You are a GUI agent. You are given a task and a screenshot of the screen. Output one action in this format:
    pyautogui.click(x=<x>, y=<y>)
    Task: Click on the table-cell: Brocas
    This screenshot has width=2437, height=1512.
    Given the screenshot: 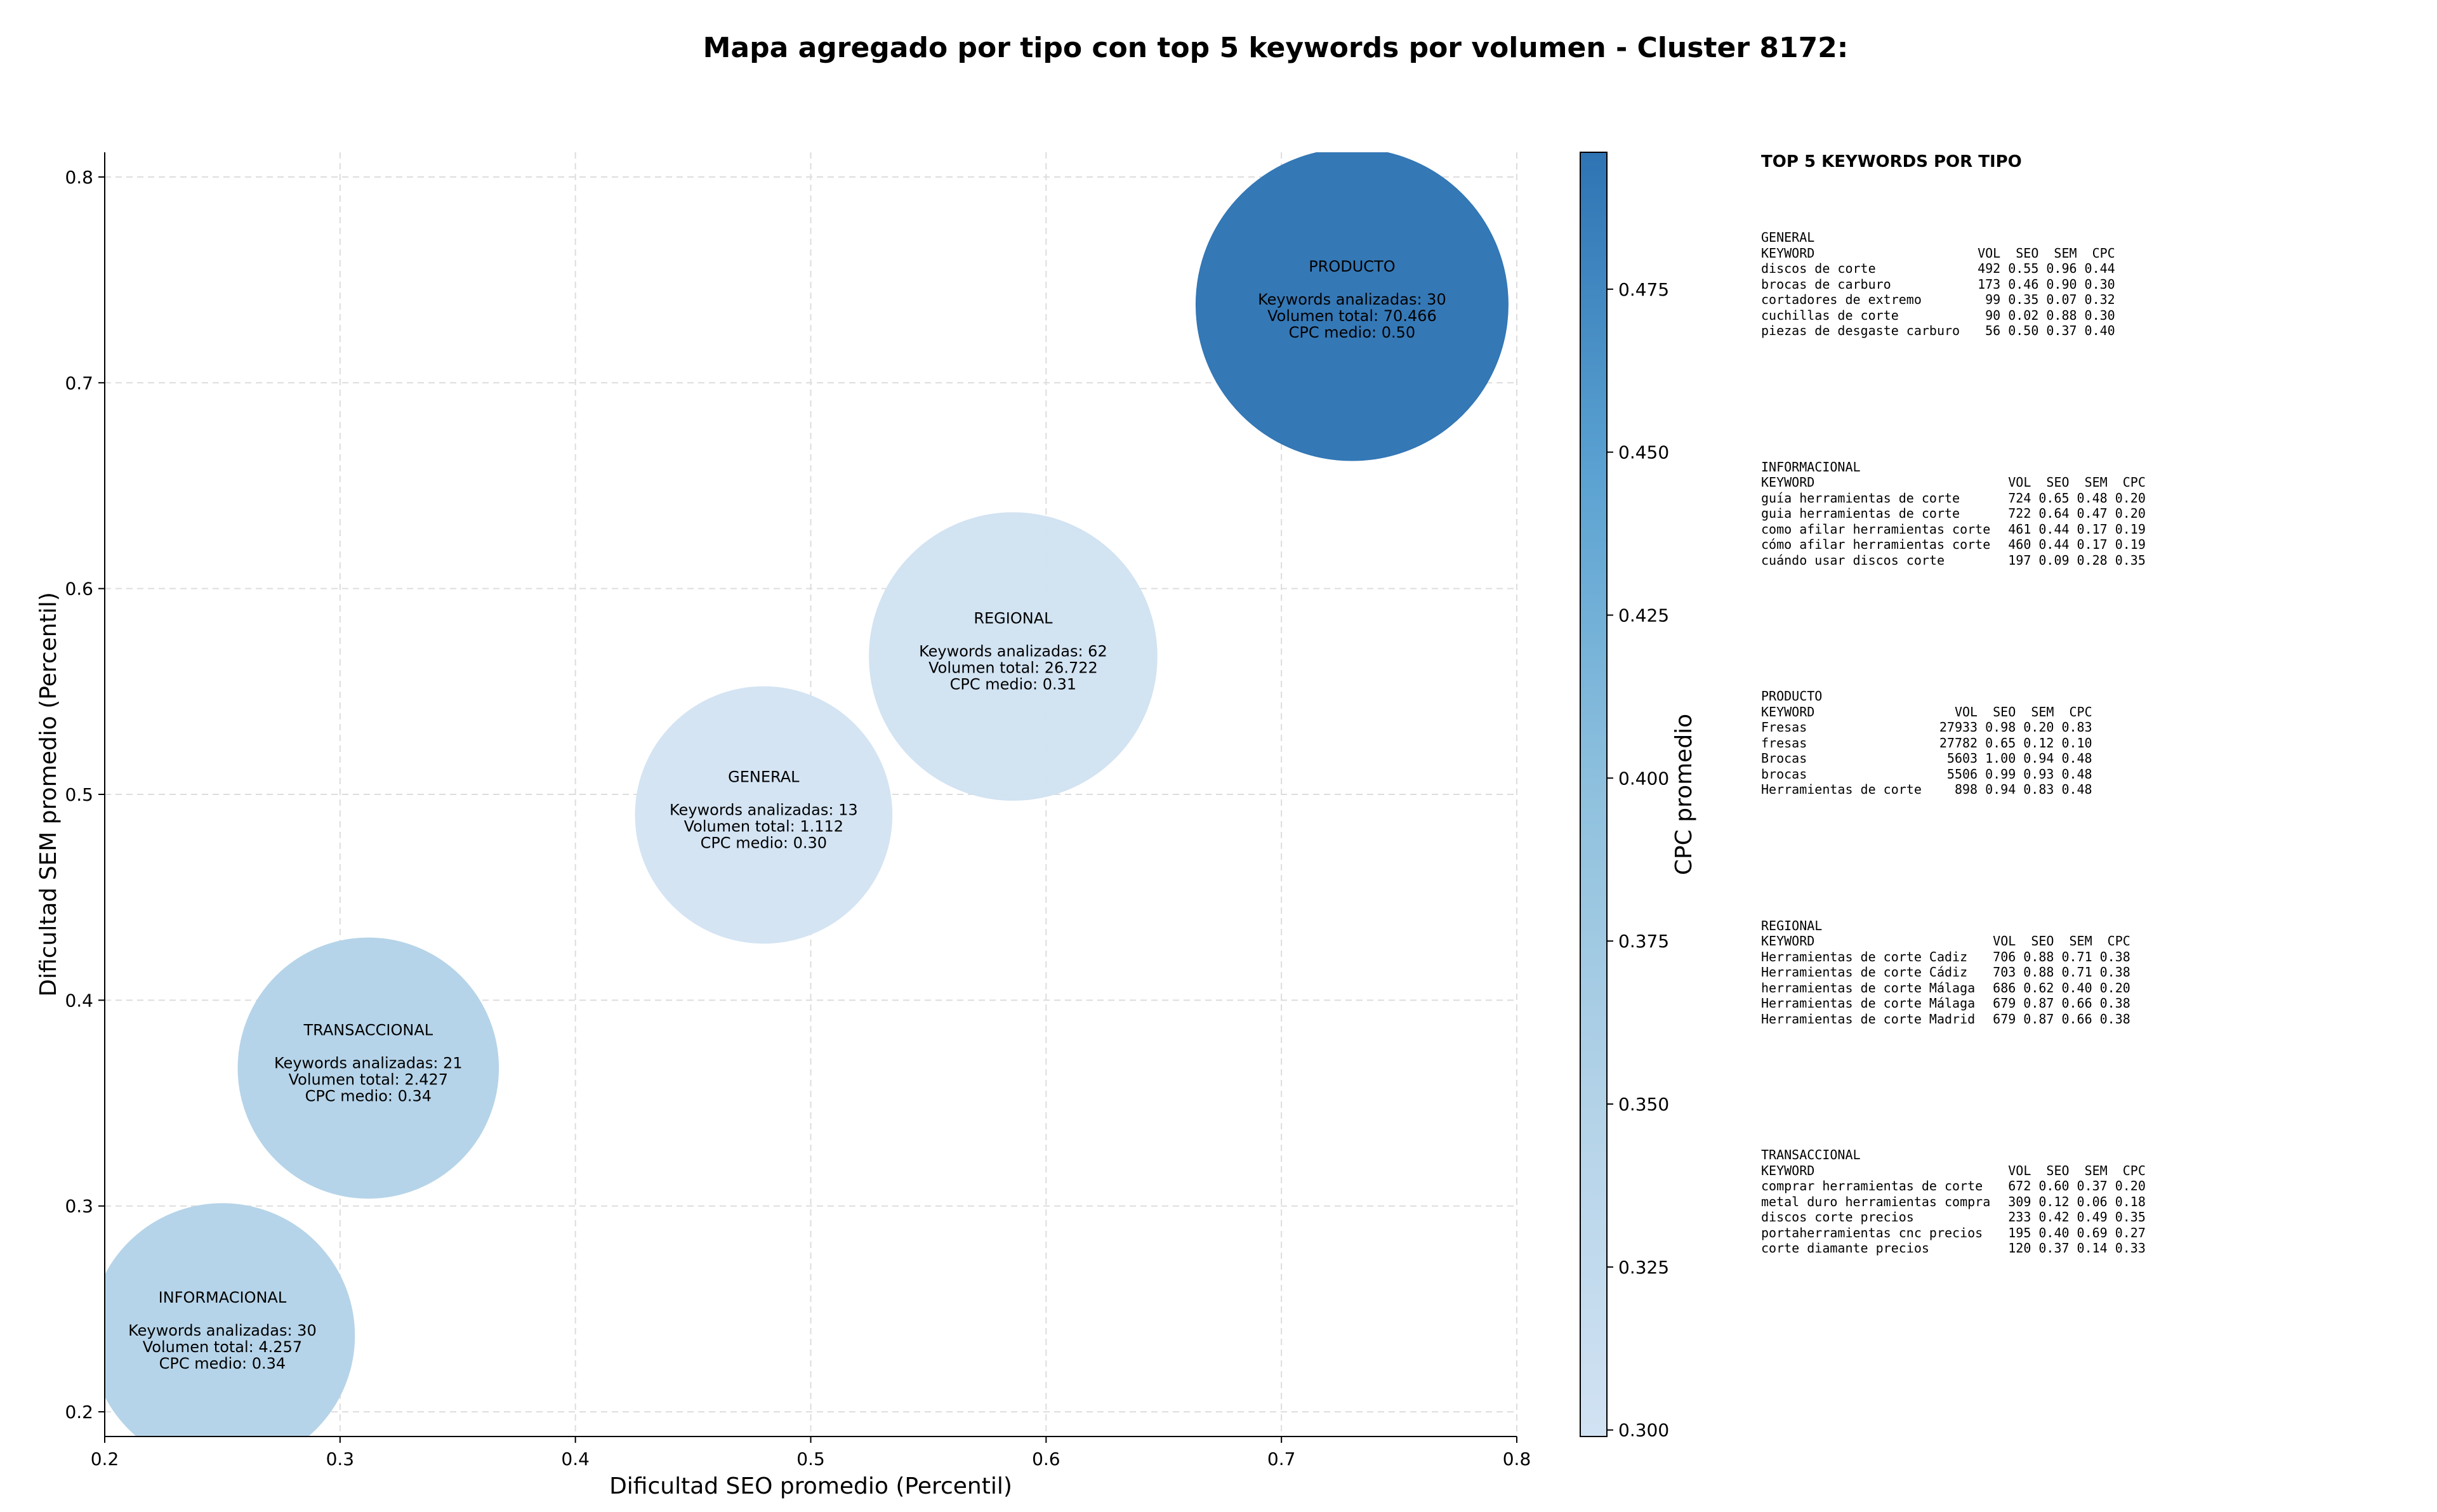 What is the action you would take?
    pyautogui.click(x=1784, y=759)
    